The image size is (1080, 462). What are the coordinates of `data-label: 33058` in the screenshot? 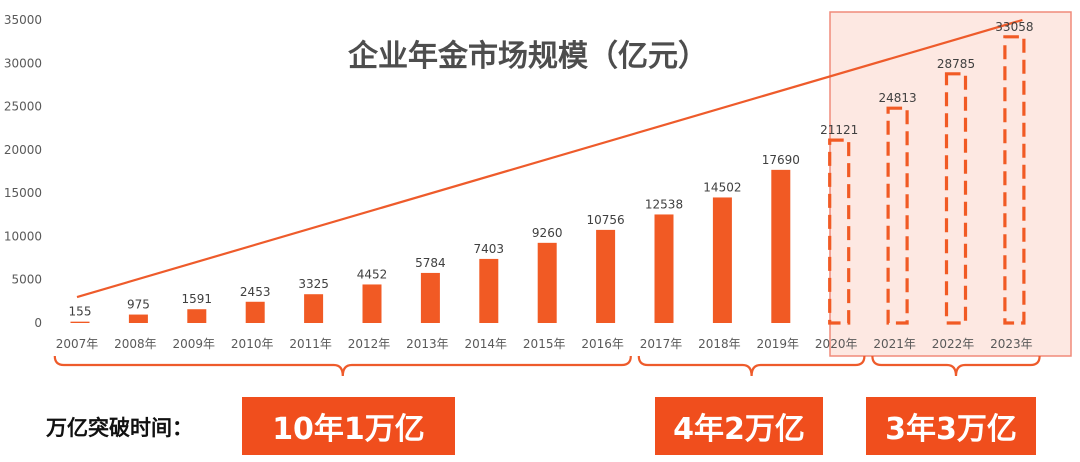 It's located at (1014, 27).